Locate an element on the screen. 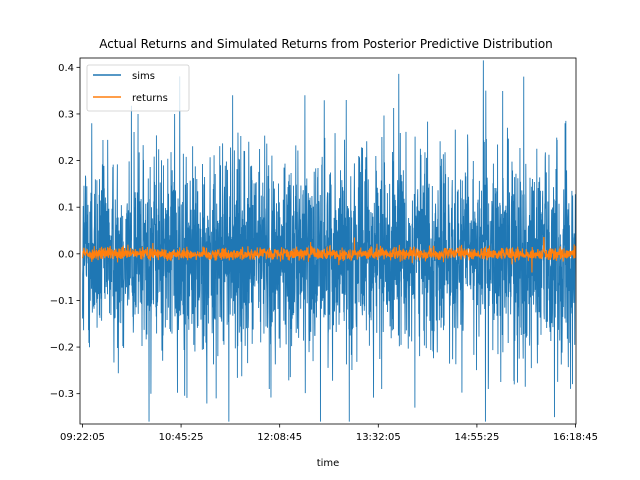  legend-label-returns: returns is located at coordinates (150, 98).